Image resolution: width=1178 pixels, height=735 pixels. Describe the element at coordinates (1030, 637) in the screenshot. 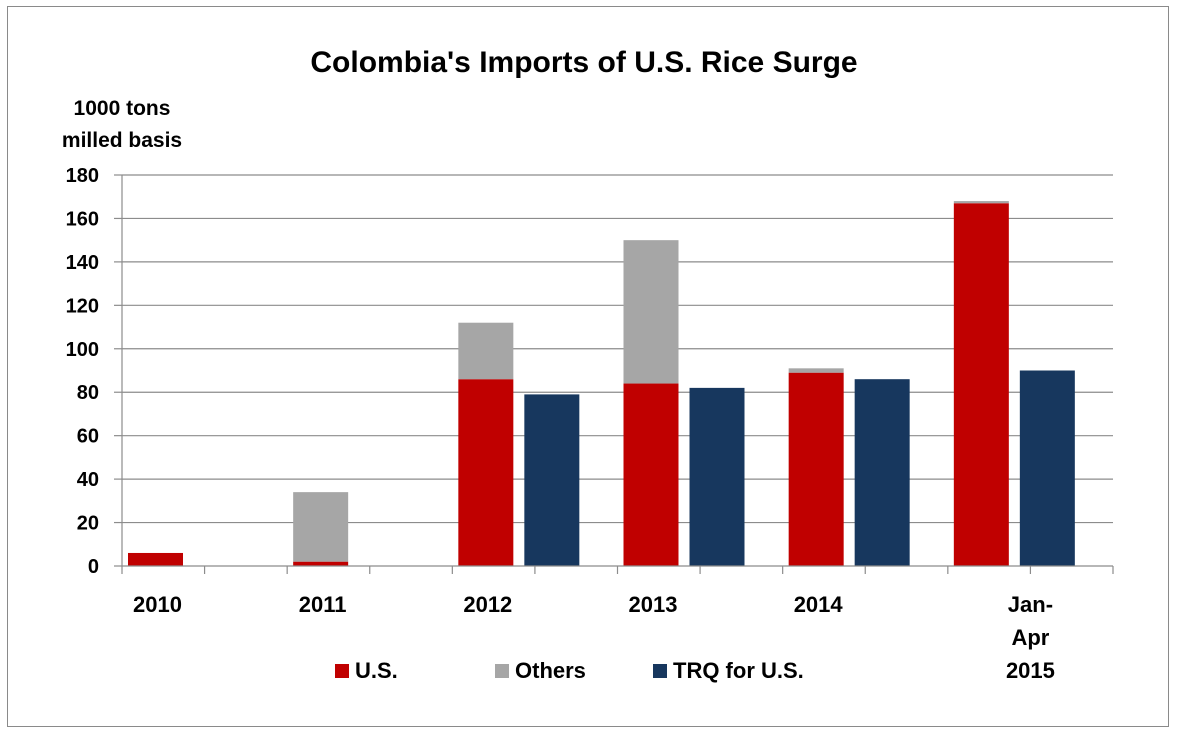

I see `x-tick-label: Apr` at that location.